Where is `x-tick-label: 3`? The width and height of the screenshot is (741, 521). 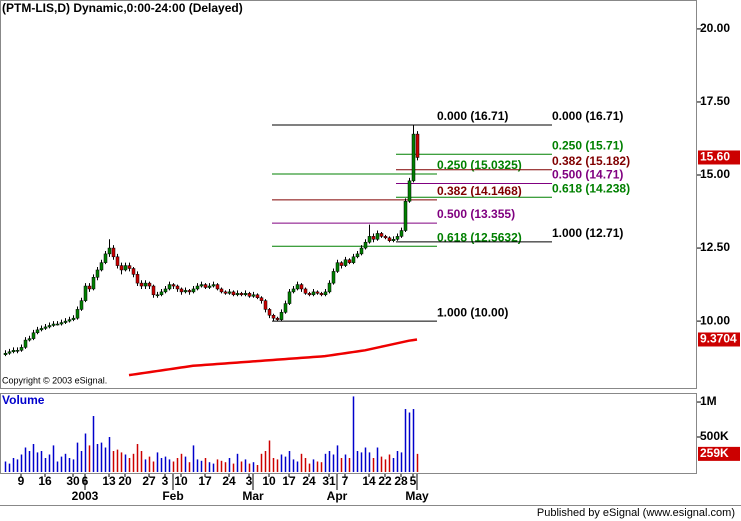 x-tick-label: 3 is located at coordinates (249, 481).